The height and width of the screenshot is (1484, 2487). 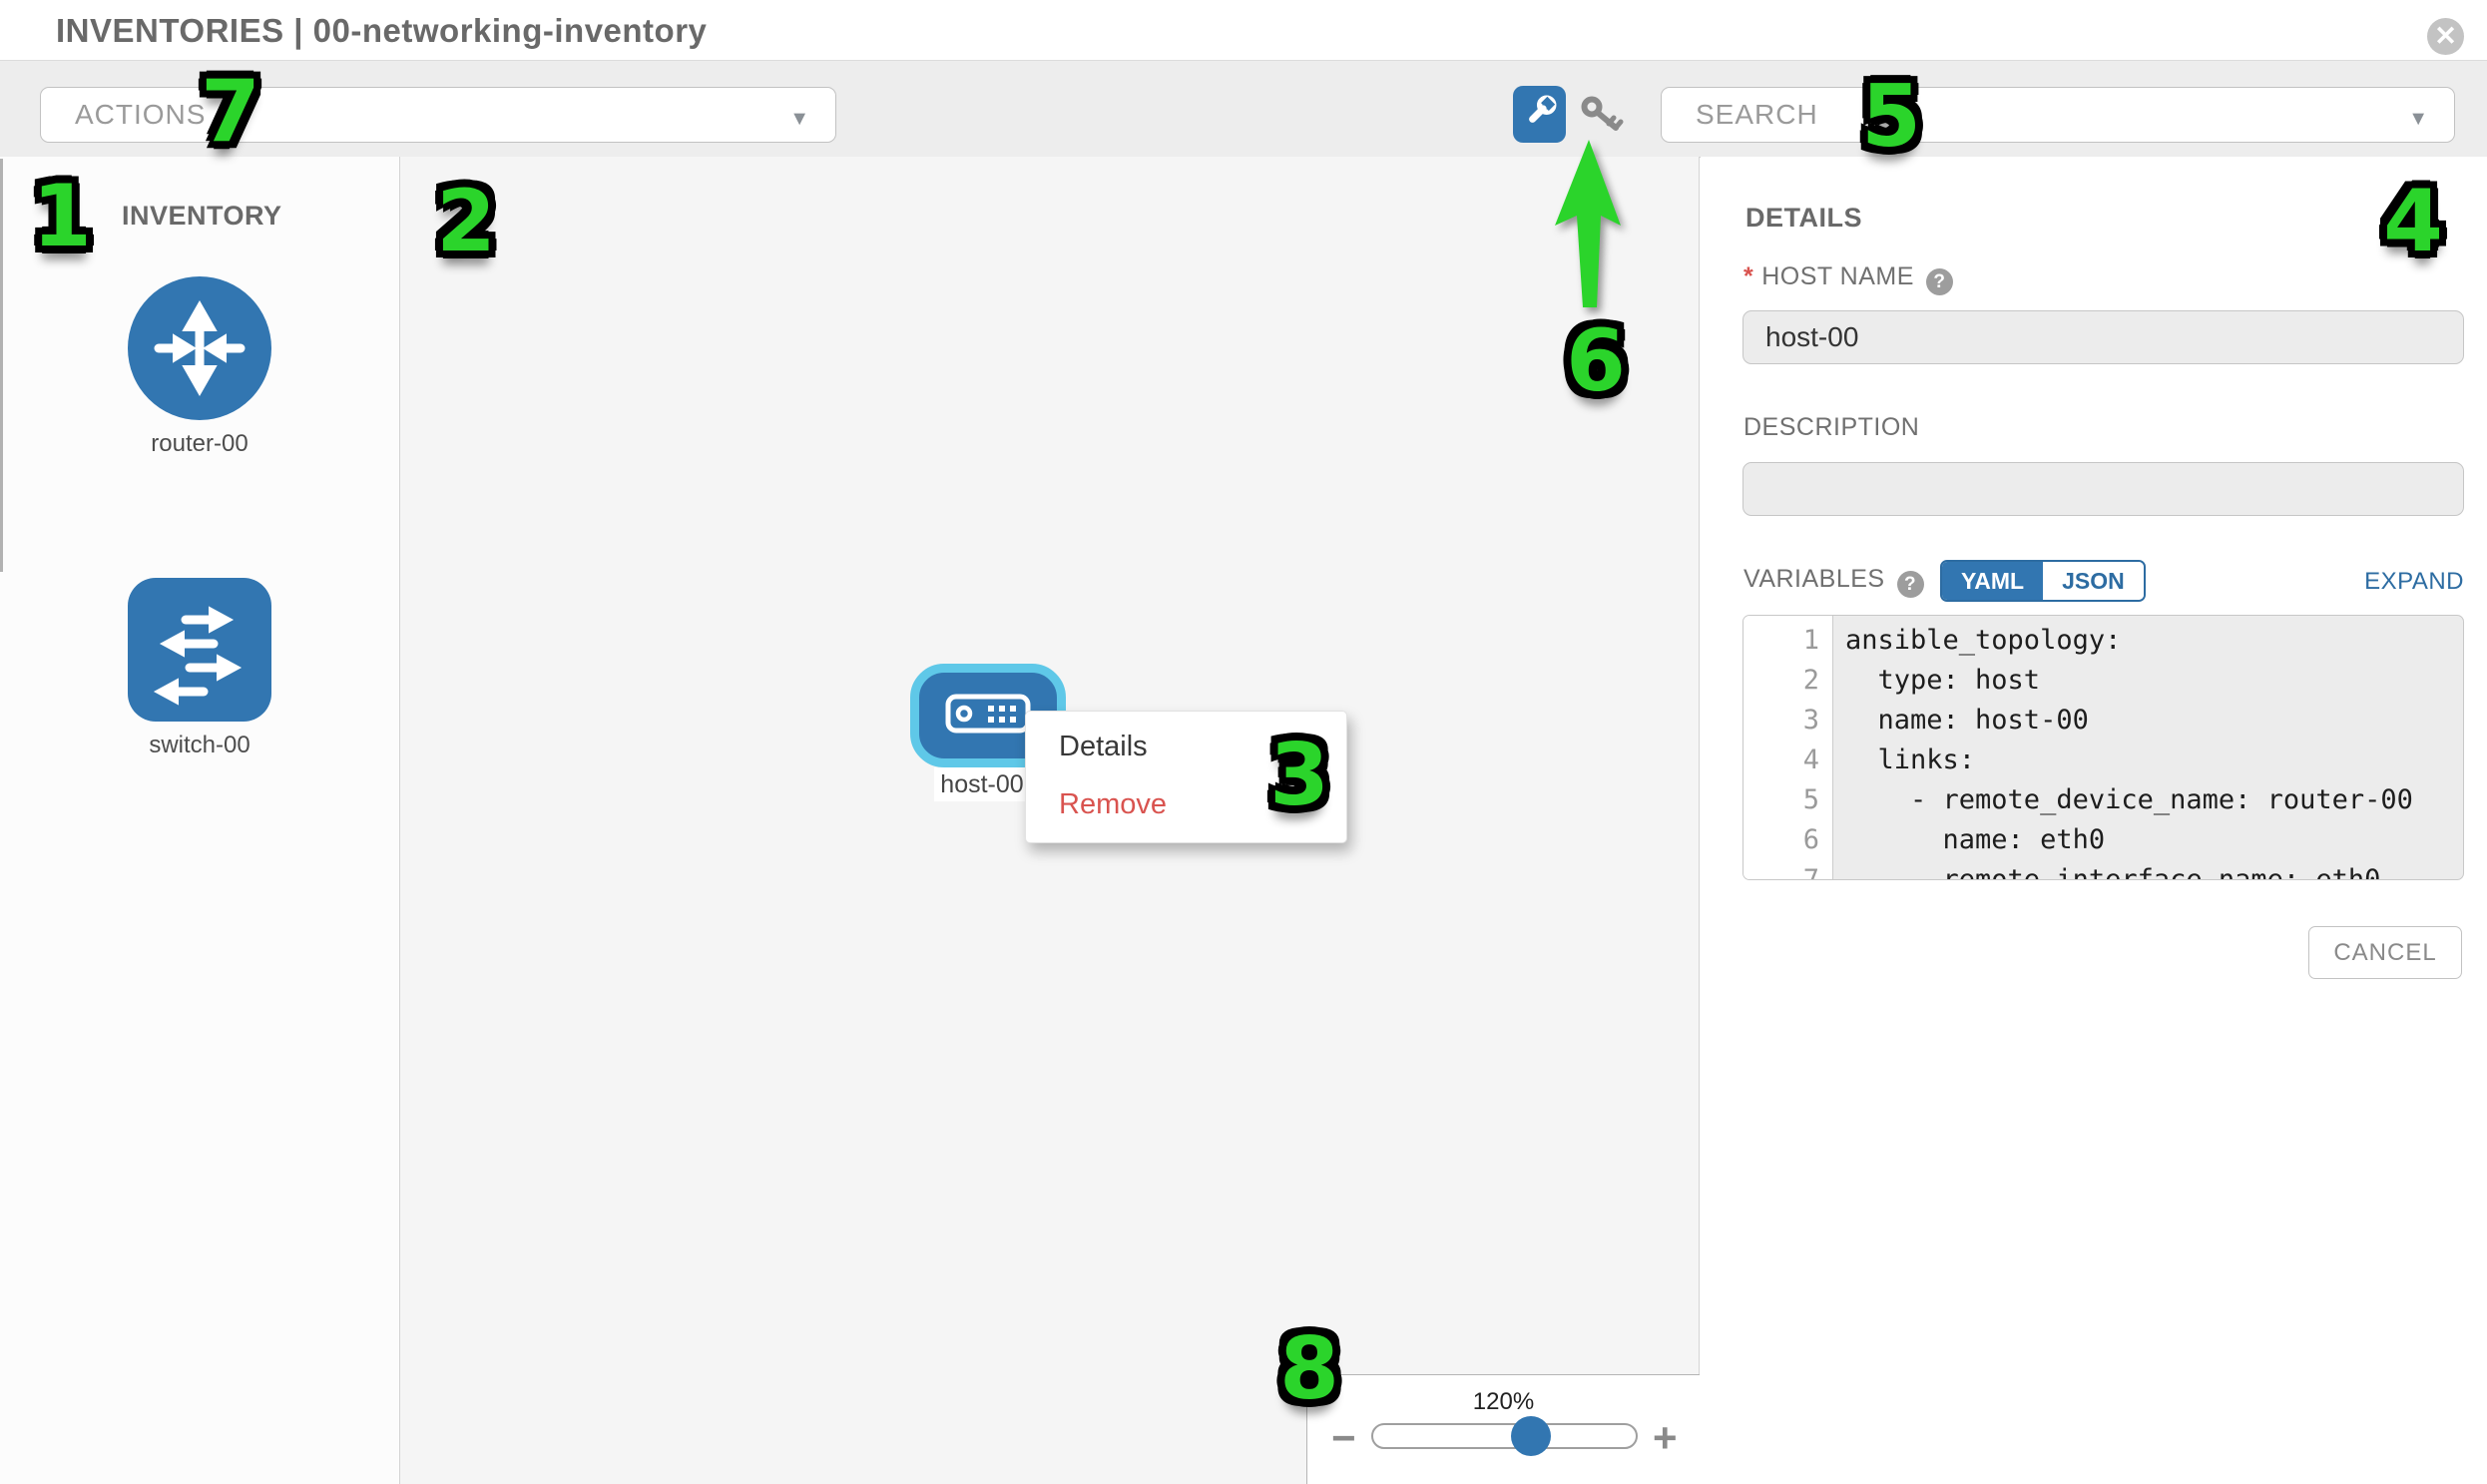 What do you see at coordinates (2091, 872) in the screenshot?
I see `code-line: 7 remote_interface_name: eth0` at bounding box center [2091, 872].